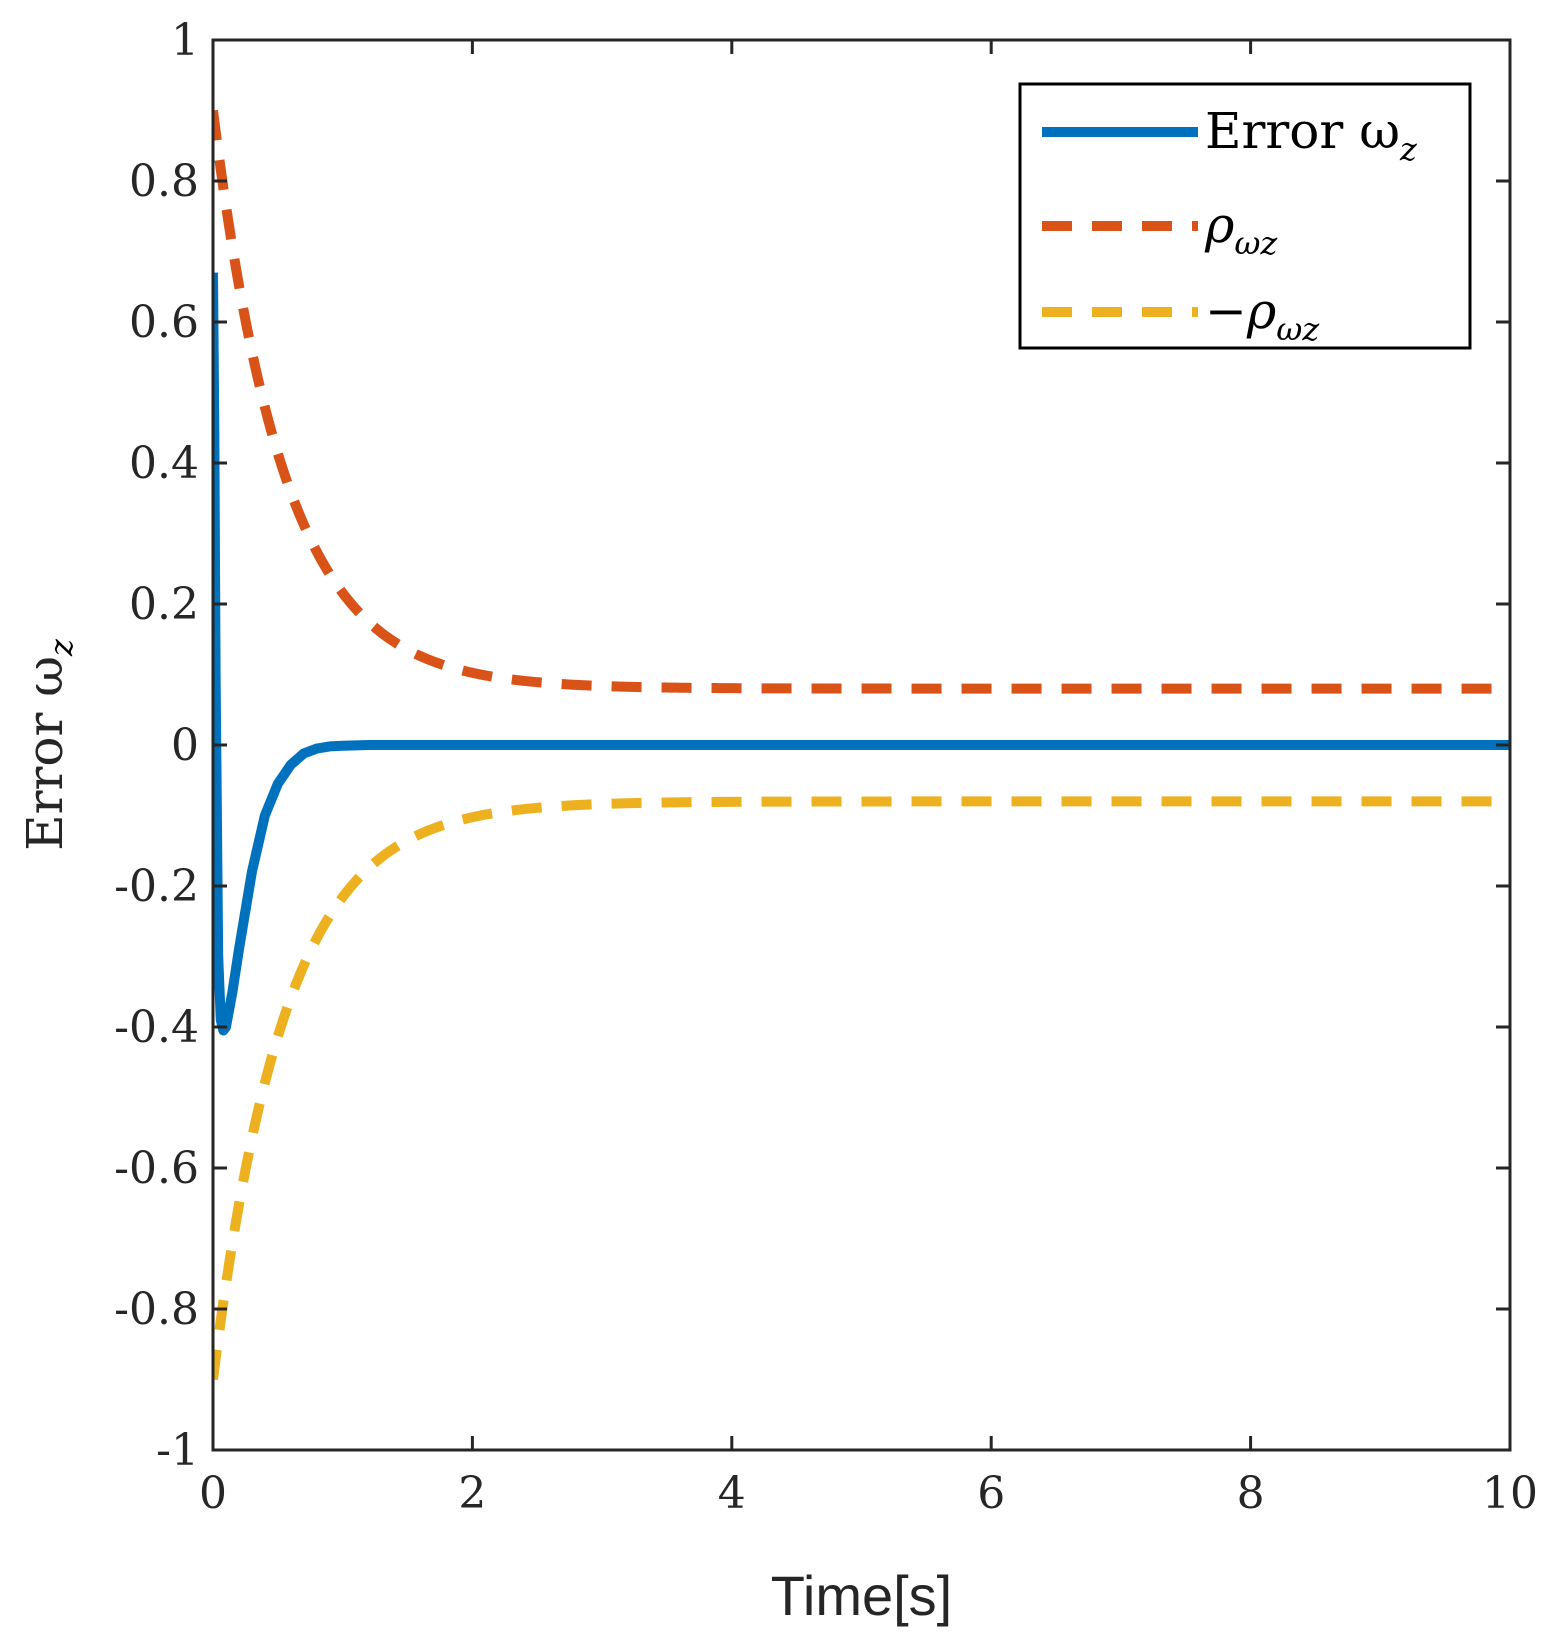  Describe the element at coordinates (1311, 135) in the screenshot. I see `legend-label: Error ωz` at that location.